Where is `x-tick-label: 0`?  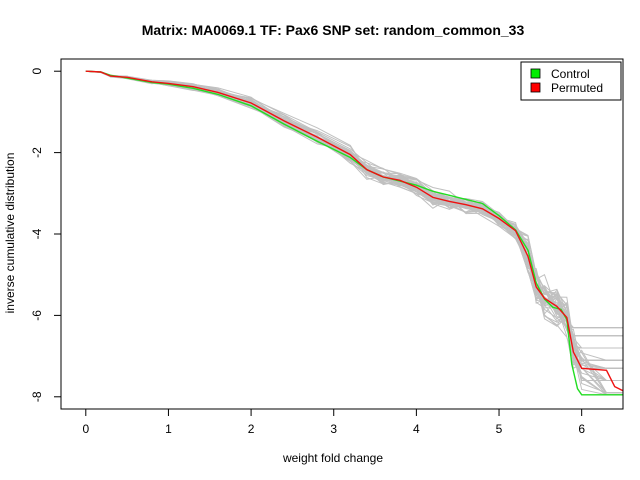 x-tick-label: 0 is located at coordinates (85, 429).